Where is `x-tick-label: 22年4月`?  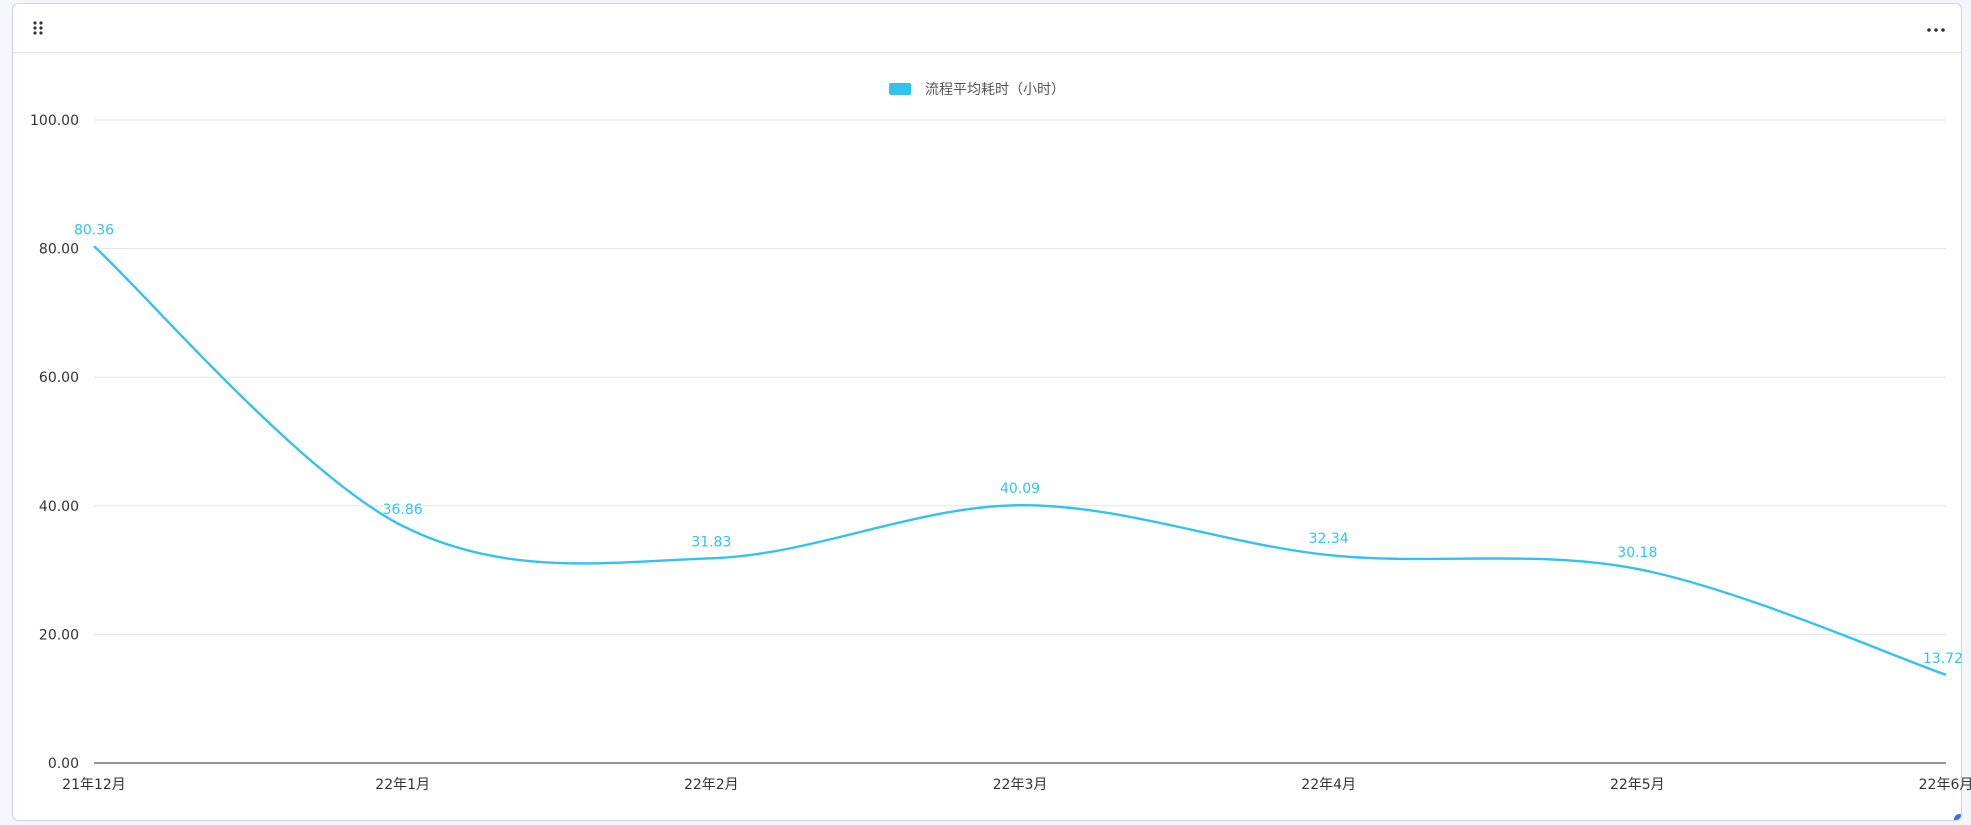 x-tick-label: 22年4月 is located at coordinates (1328, 785).